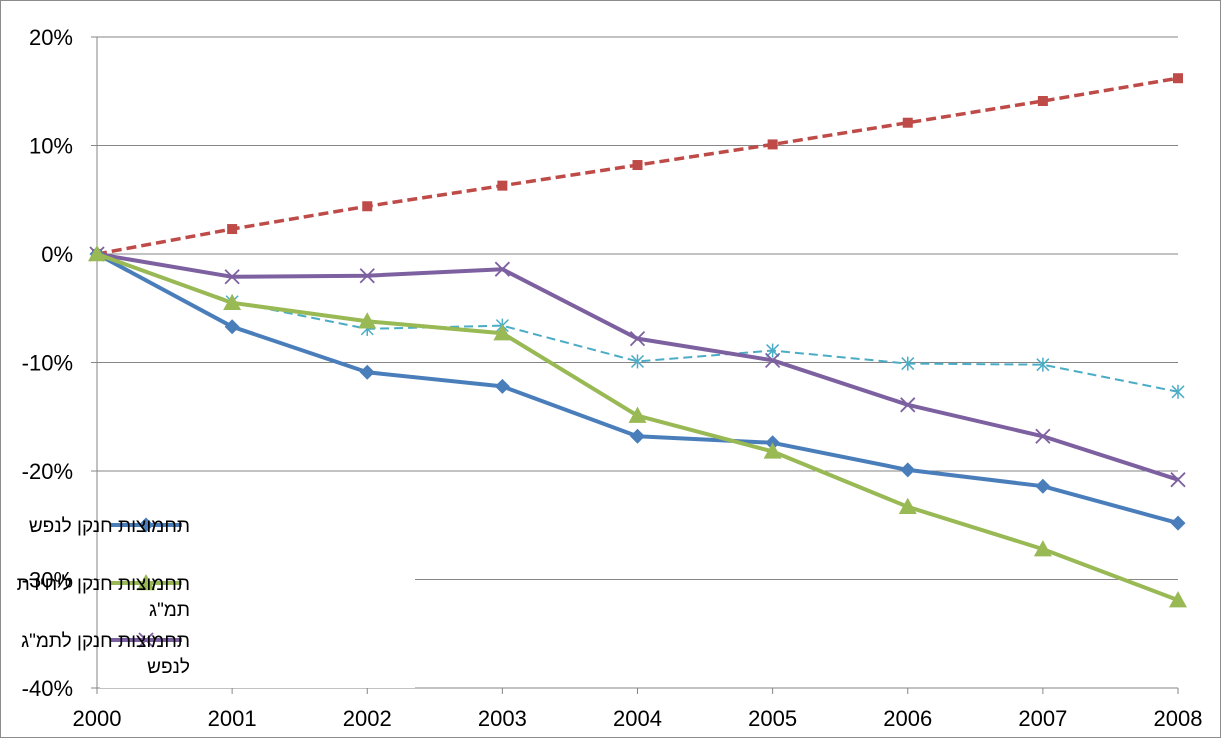 The height and width of the screenshot is (743, 1221). I want to click on legend-entry: תחמוצות חנקן לנפש, so click(109, 526).